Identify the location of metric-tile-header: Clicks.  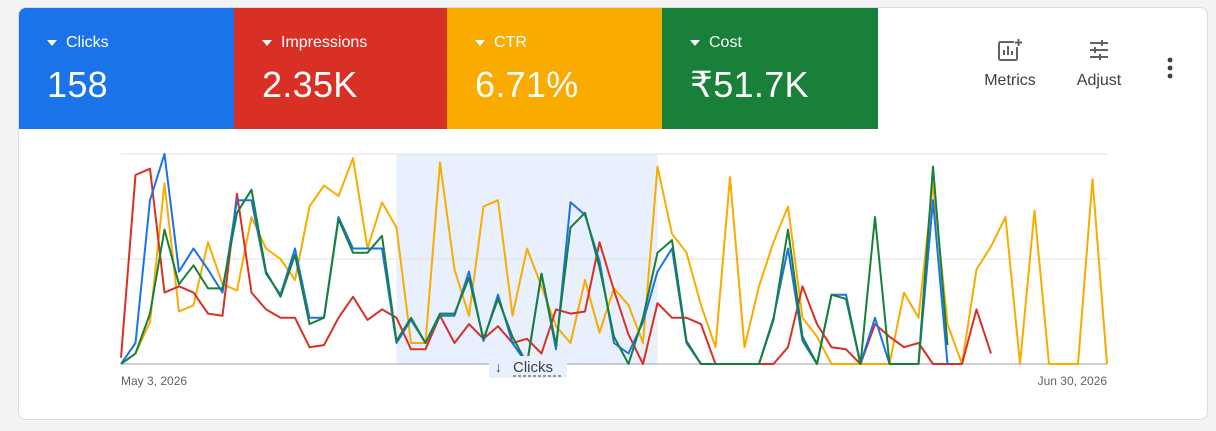
(78, 43).